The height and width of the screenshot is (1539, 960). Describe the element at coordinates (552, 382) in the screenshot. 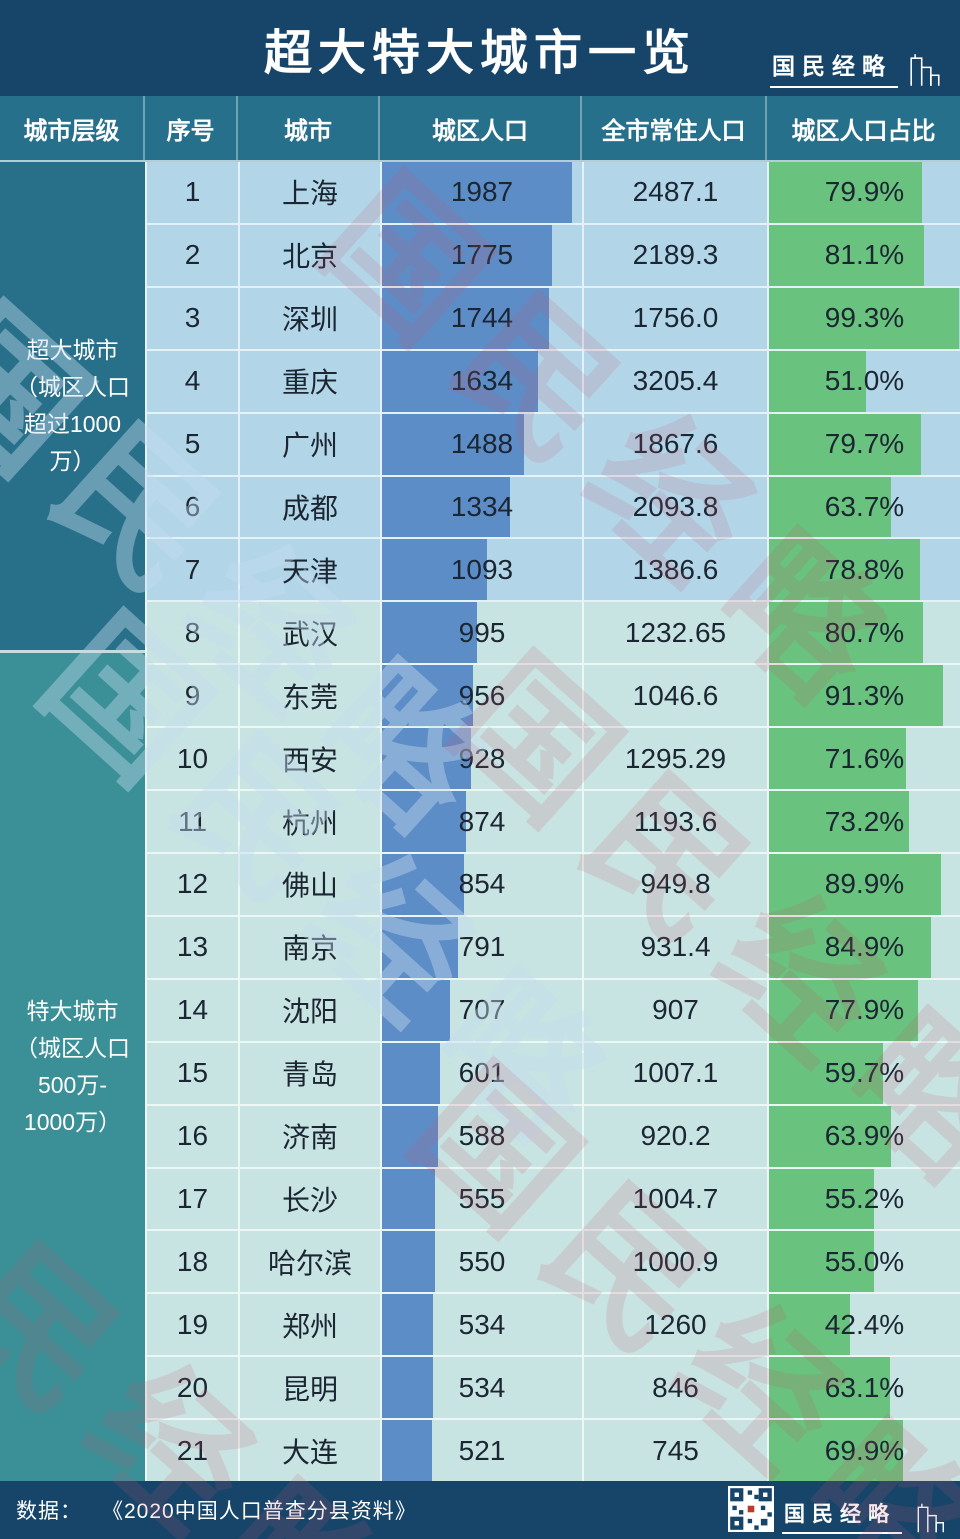

I see `table-row: 4 重庆 1634 3205.4 51.0%` at that location.